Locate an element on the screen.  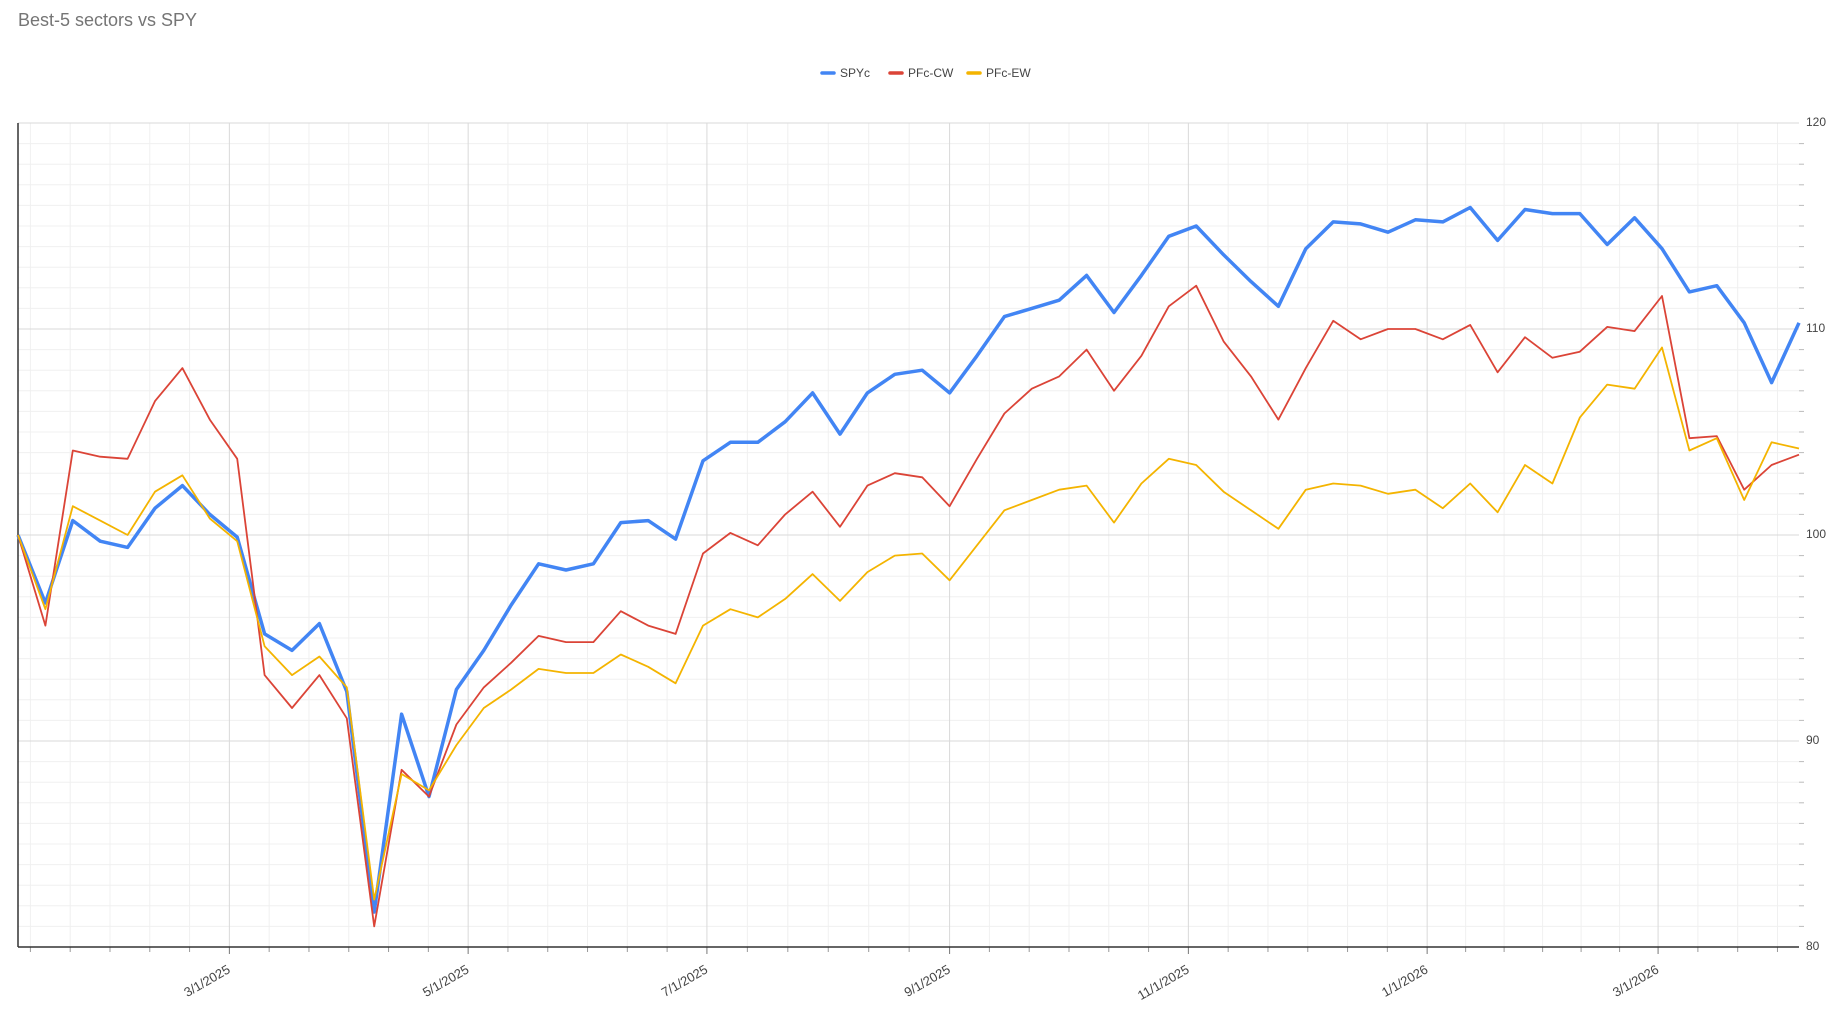
legend-label: PFc-EW is located at coordinates (1008, 73).